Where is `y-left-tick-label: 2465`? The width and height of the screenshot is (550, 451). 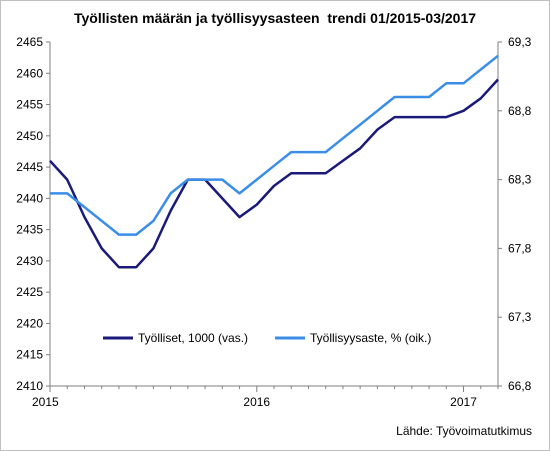 y-left-tick-label: 2465 is located at coordinates (29, 42).